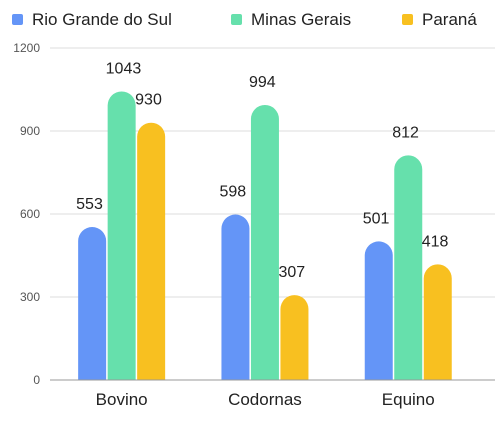 Image resolution: width=495 pixels, height=421 pixels. Describe the element at coordinates (232, 192) in the screenshot. I see `data-label: 598` at that location.